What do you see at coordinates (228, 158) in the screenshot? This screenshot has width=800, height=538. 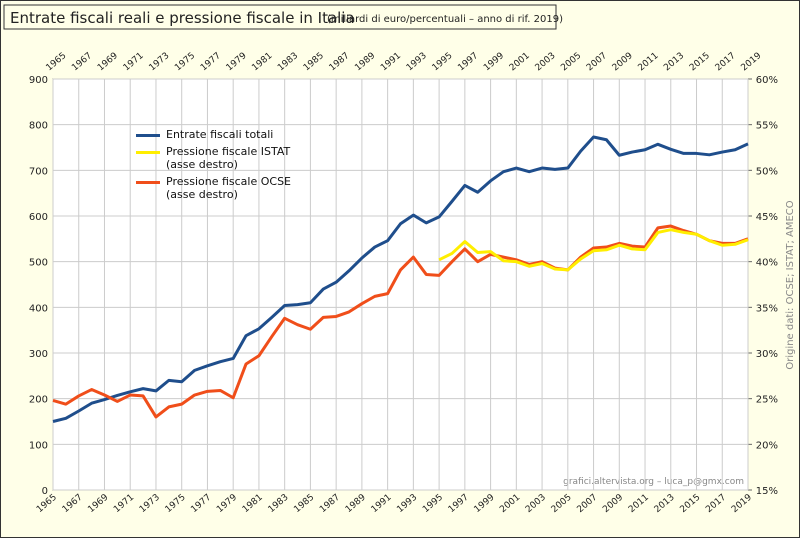 I see `legend-label: Pressione fiscale ISTAT (asse destro)` at bounding box center [228, 158].